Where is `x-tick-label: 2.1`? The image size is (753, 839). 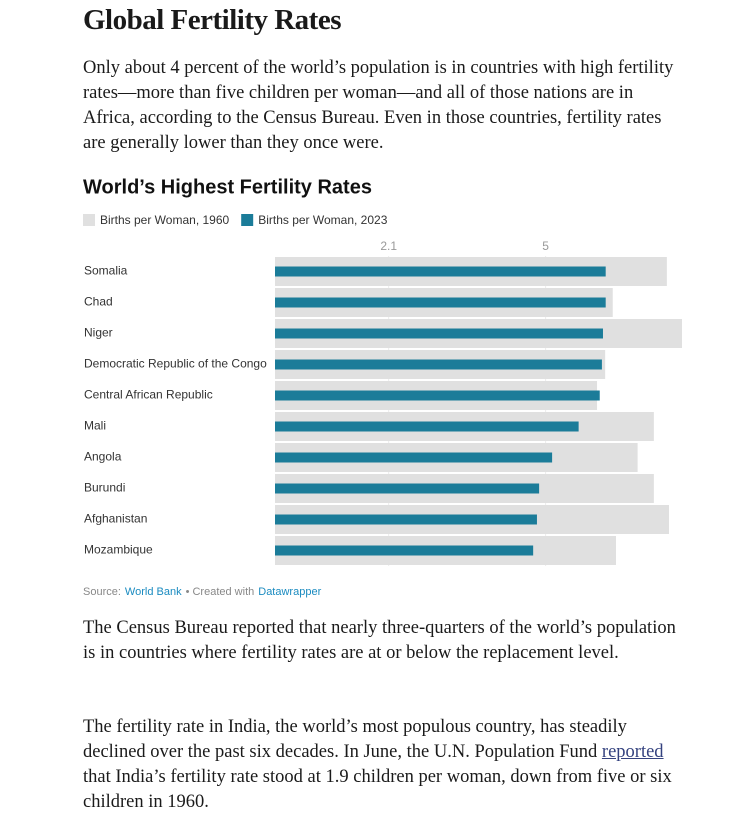 x-tick-label: 2.1 is located at coordinates (388, 246).